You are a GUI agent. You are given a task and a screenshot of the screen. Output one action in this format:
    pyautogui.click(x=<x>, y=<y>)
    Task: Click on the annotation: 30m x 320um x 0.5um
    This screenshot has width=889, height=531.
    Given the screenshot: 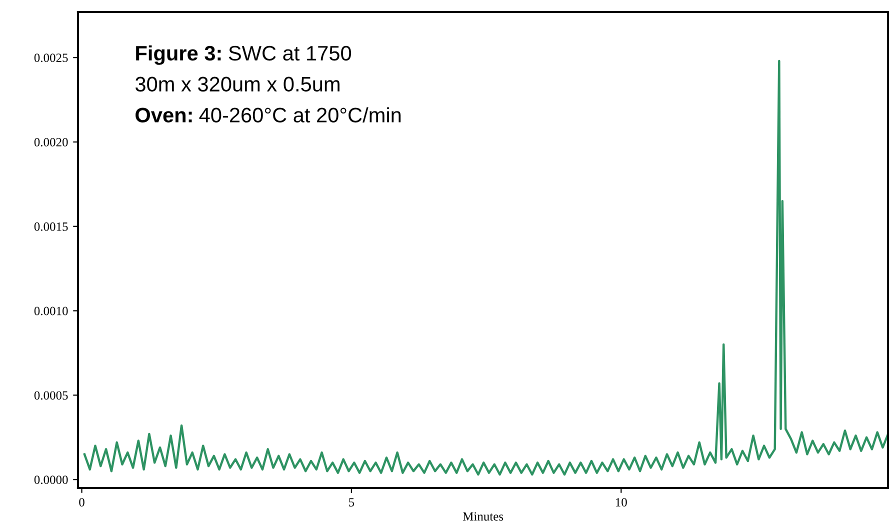 What is the action you would take?
    pyautogui.click(x=238, y=84)
    